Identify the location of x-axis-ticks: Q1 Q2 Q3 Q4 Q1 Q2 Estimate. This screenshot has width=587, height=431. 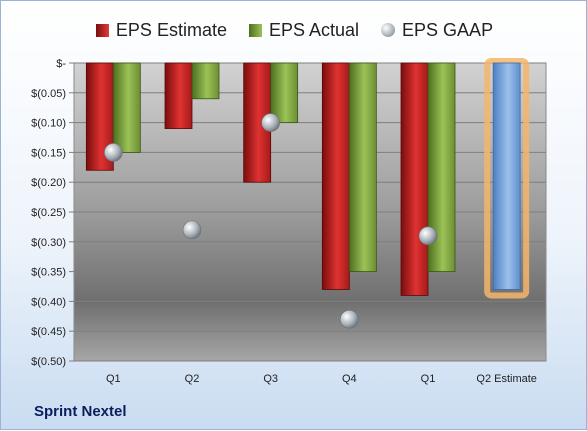
(321, 379).